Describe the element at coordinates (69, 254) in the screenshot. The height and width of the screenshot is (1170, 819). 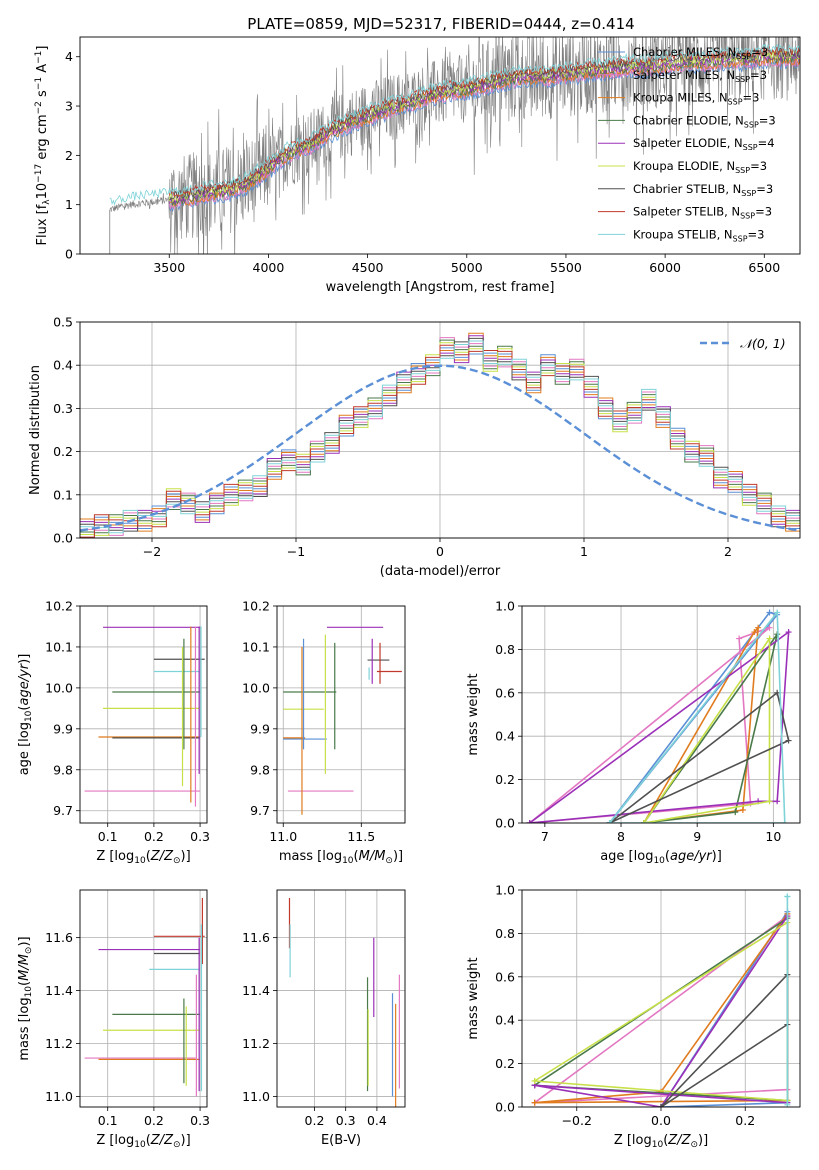
I see `y-tick-label: 0` at that location.